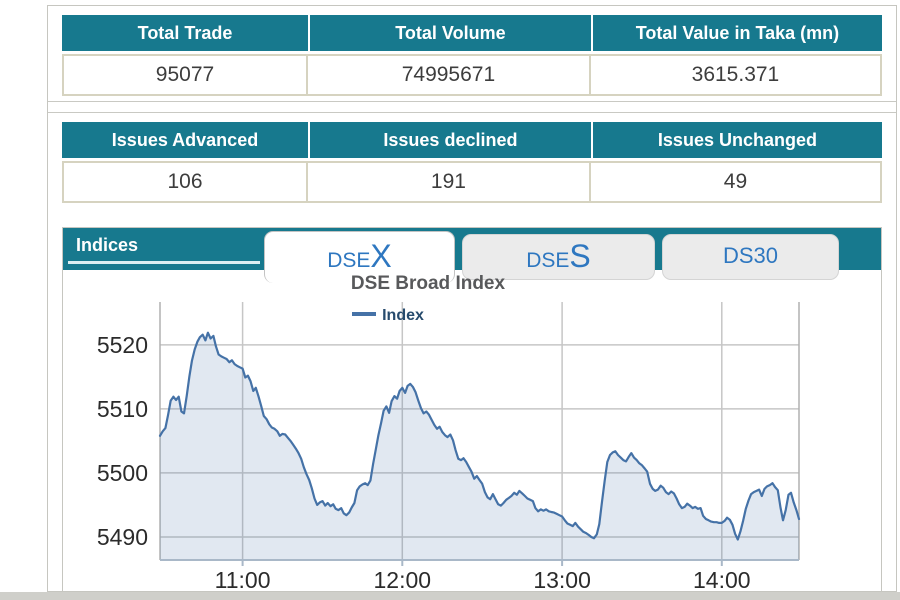 The width and height of the screenshot is (900, 600). What do you see at coordinates (381, 256) in the screenshot?
I see `tab-dsex-label-suffix: X` at bounding box center [381, 256].